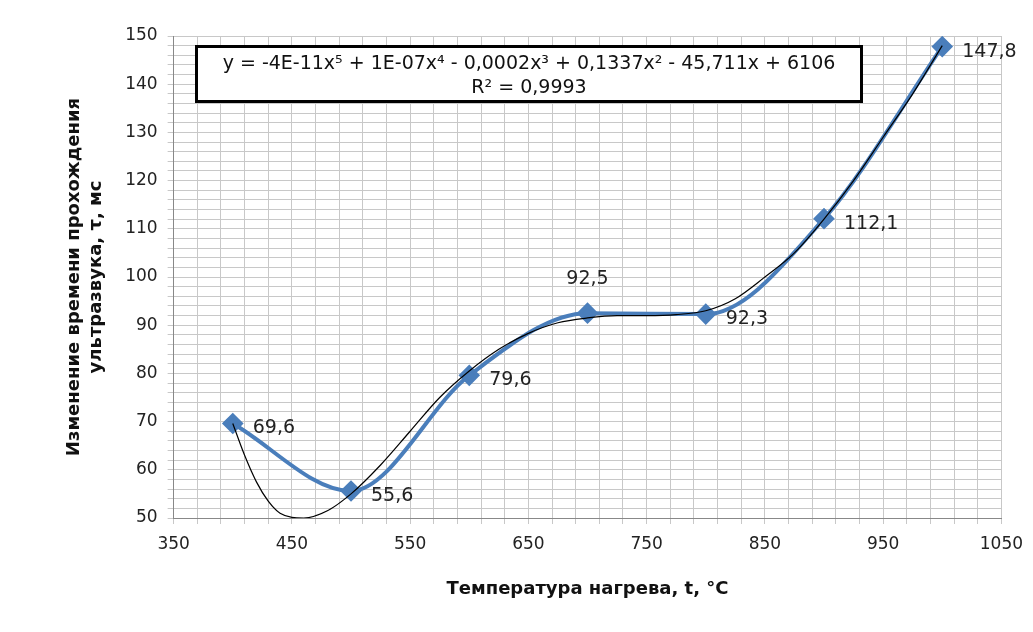 This screenshot has width=1033, height=632. I want to click on y-tick-label: 70, so click(147, 420).